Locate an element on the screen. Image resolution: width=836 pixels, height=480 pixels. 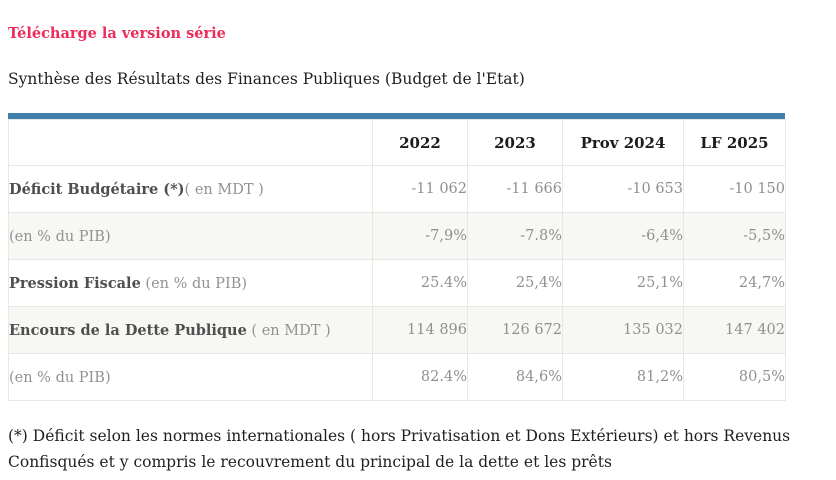
cell-value: -7.8% is located at coordinates (515, 236).